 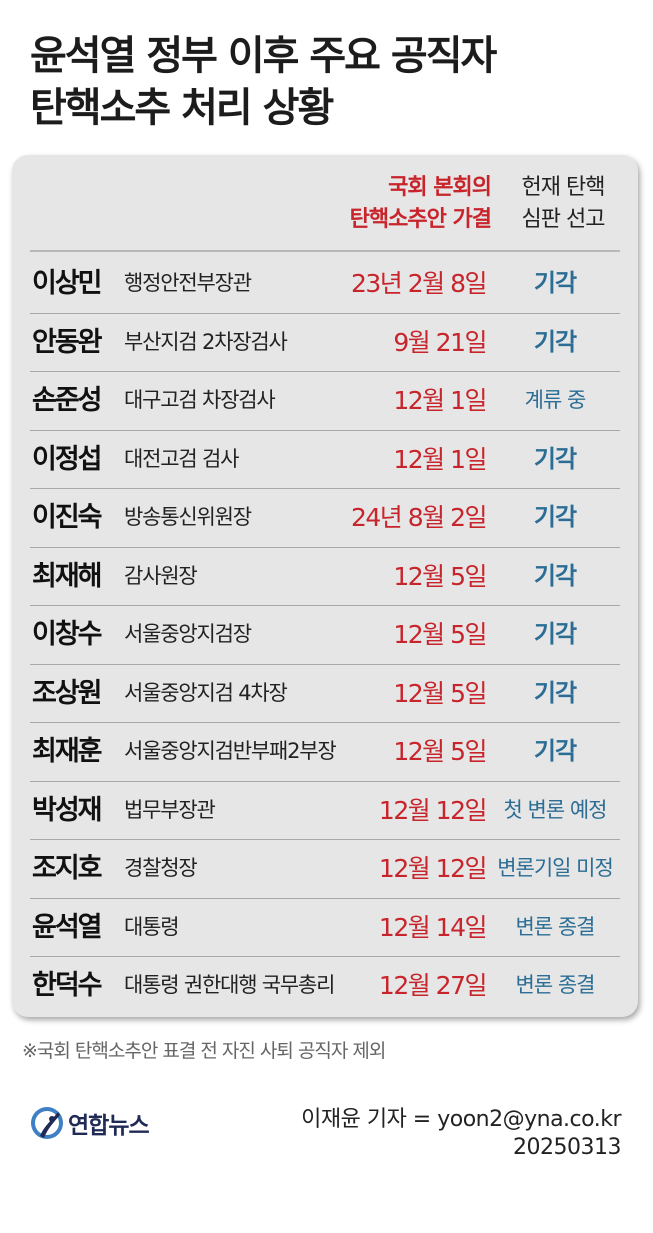 I want to click on table-row: 조상원 서울중앙지검 4차장 12월 5일 기각, so click(x=325, y=694).